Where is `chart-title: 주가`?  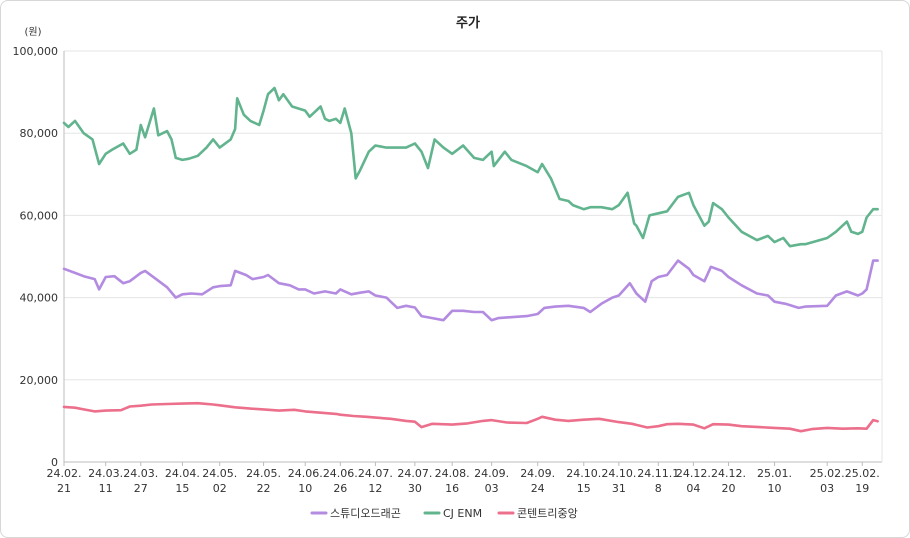
chart-title: 주가 is located at coordinates (468, 23).